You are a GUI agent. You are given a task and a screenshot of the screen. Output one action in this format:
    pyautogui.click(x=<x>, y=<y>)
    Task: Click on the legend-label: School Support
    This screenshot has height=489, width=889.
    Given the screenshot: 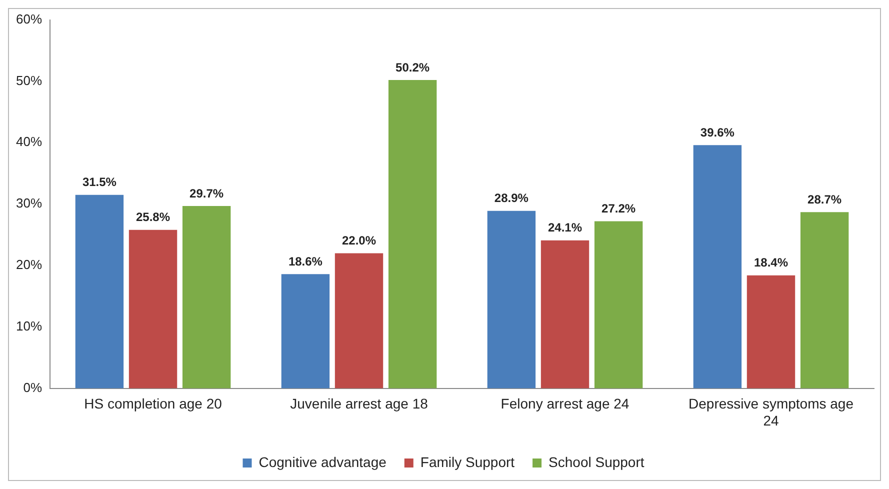 What is the action you would take?
    pyautogui.click(x=596, y=462)
    